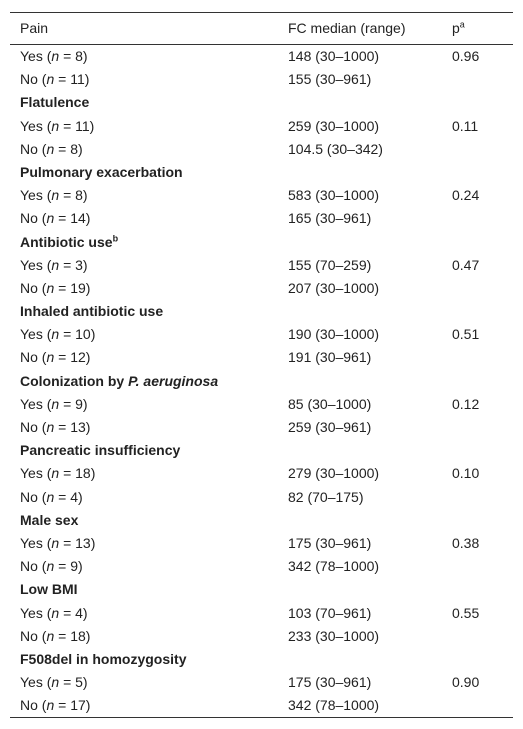  I want to click on p-cell: 0.24, so click(466, 195).